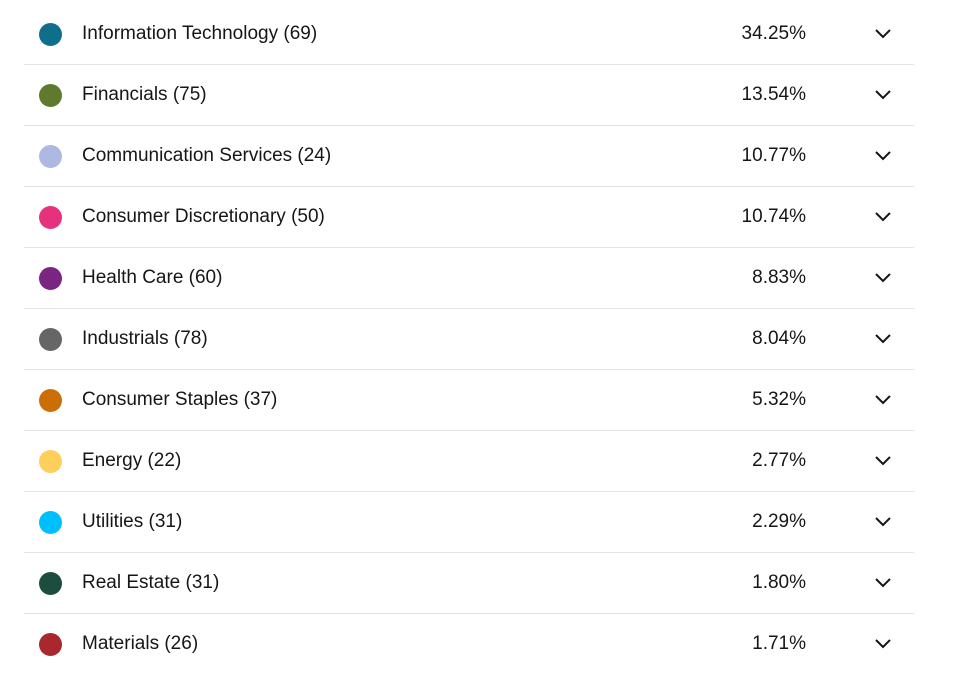  What do you see at coordinates (469, 644) in the screenshot?
I see `sector-row-materials: Materials (26) 1.71%` at bounding box center [469, 644].